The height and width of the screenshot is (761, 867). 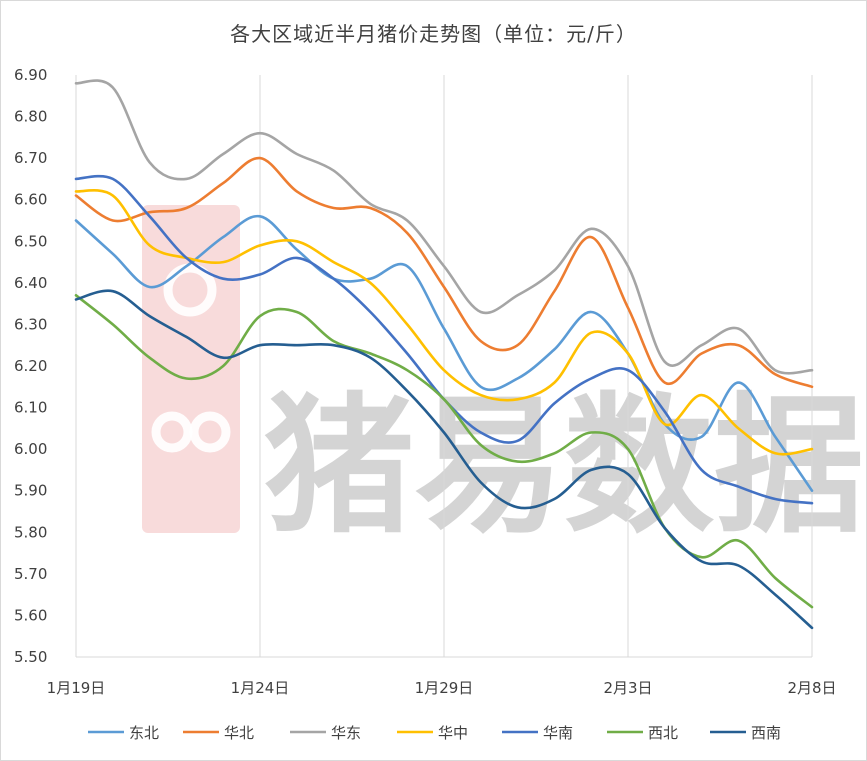 I want to click on y-tick-label: 5.80, so click(x=30, y=532).